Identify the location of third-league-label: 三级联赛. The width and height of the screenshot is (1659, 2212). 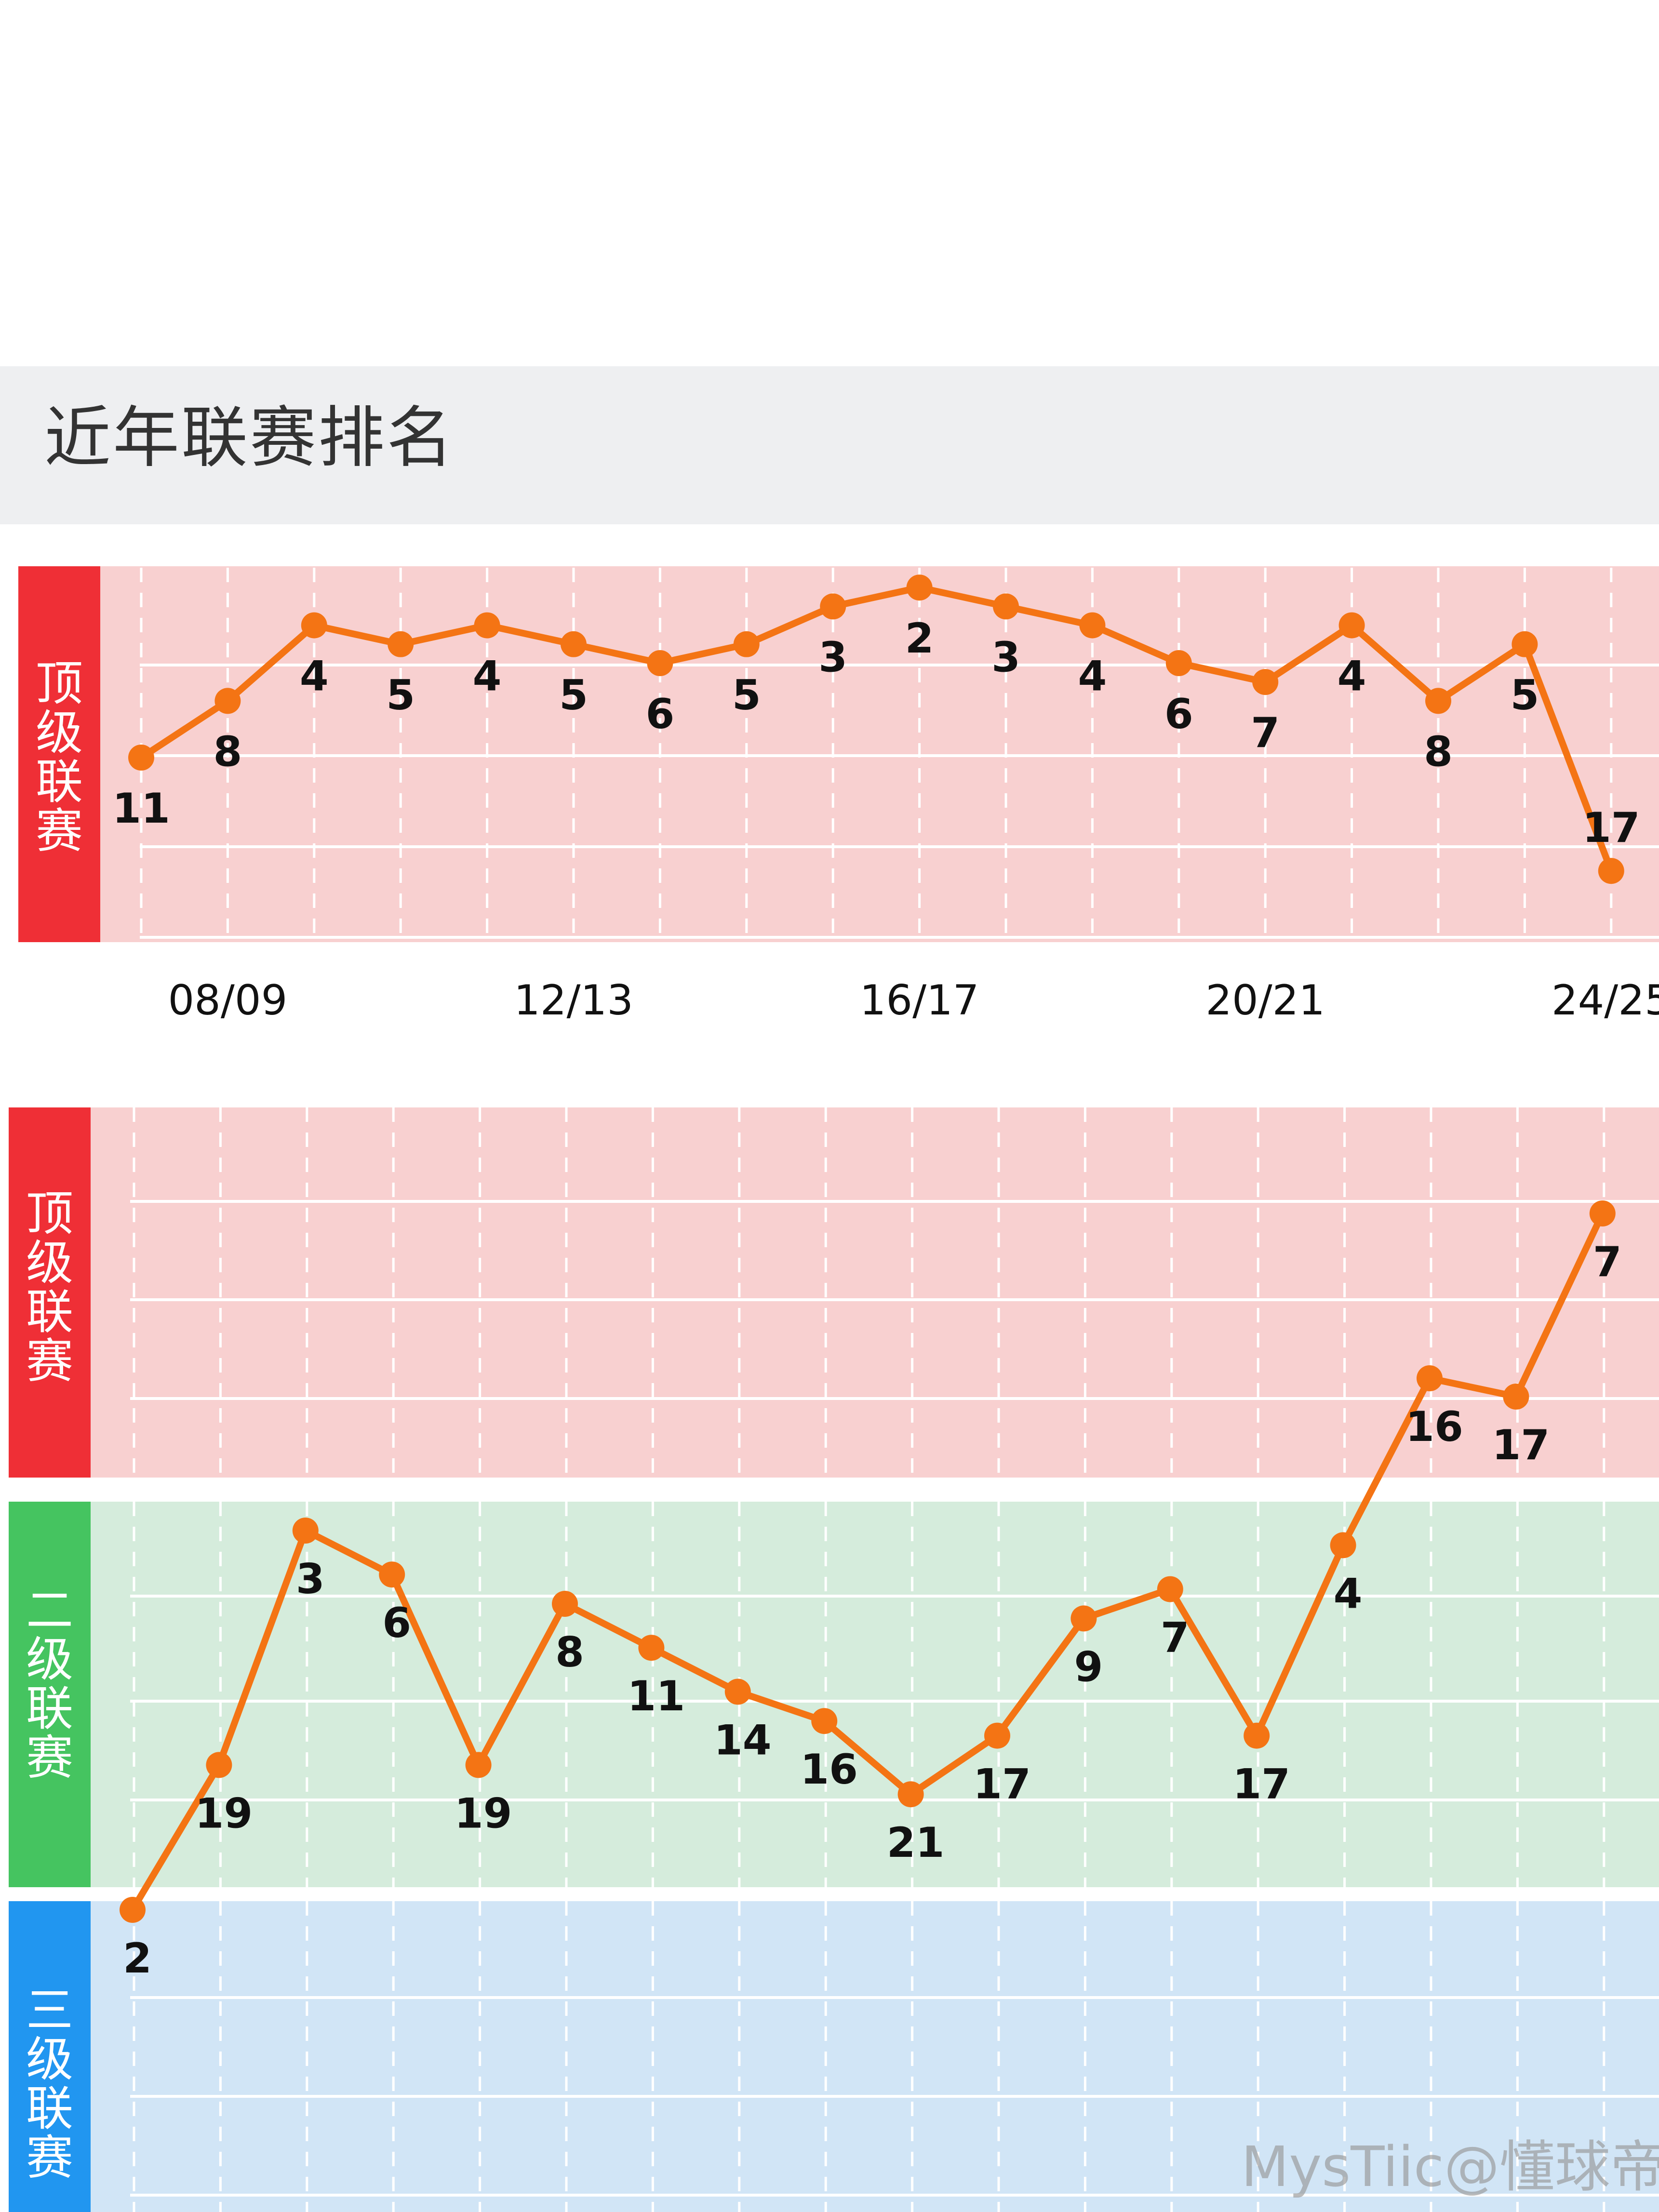
(49, 2084).